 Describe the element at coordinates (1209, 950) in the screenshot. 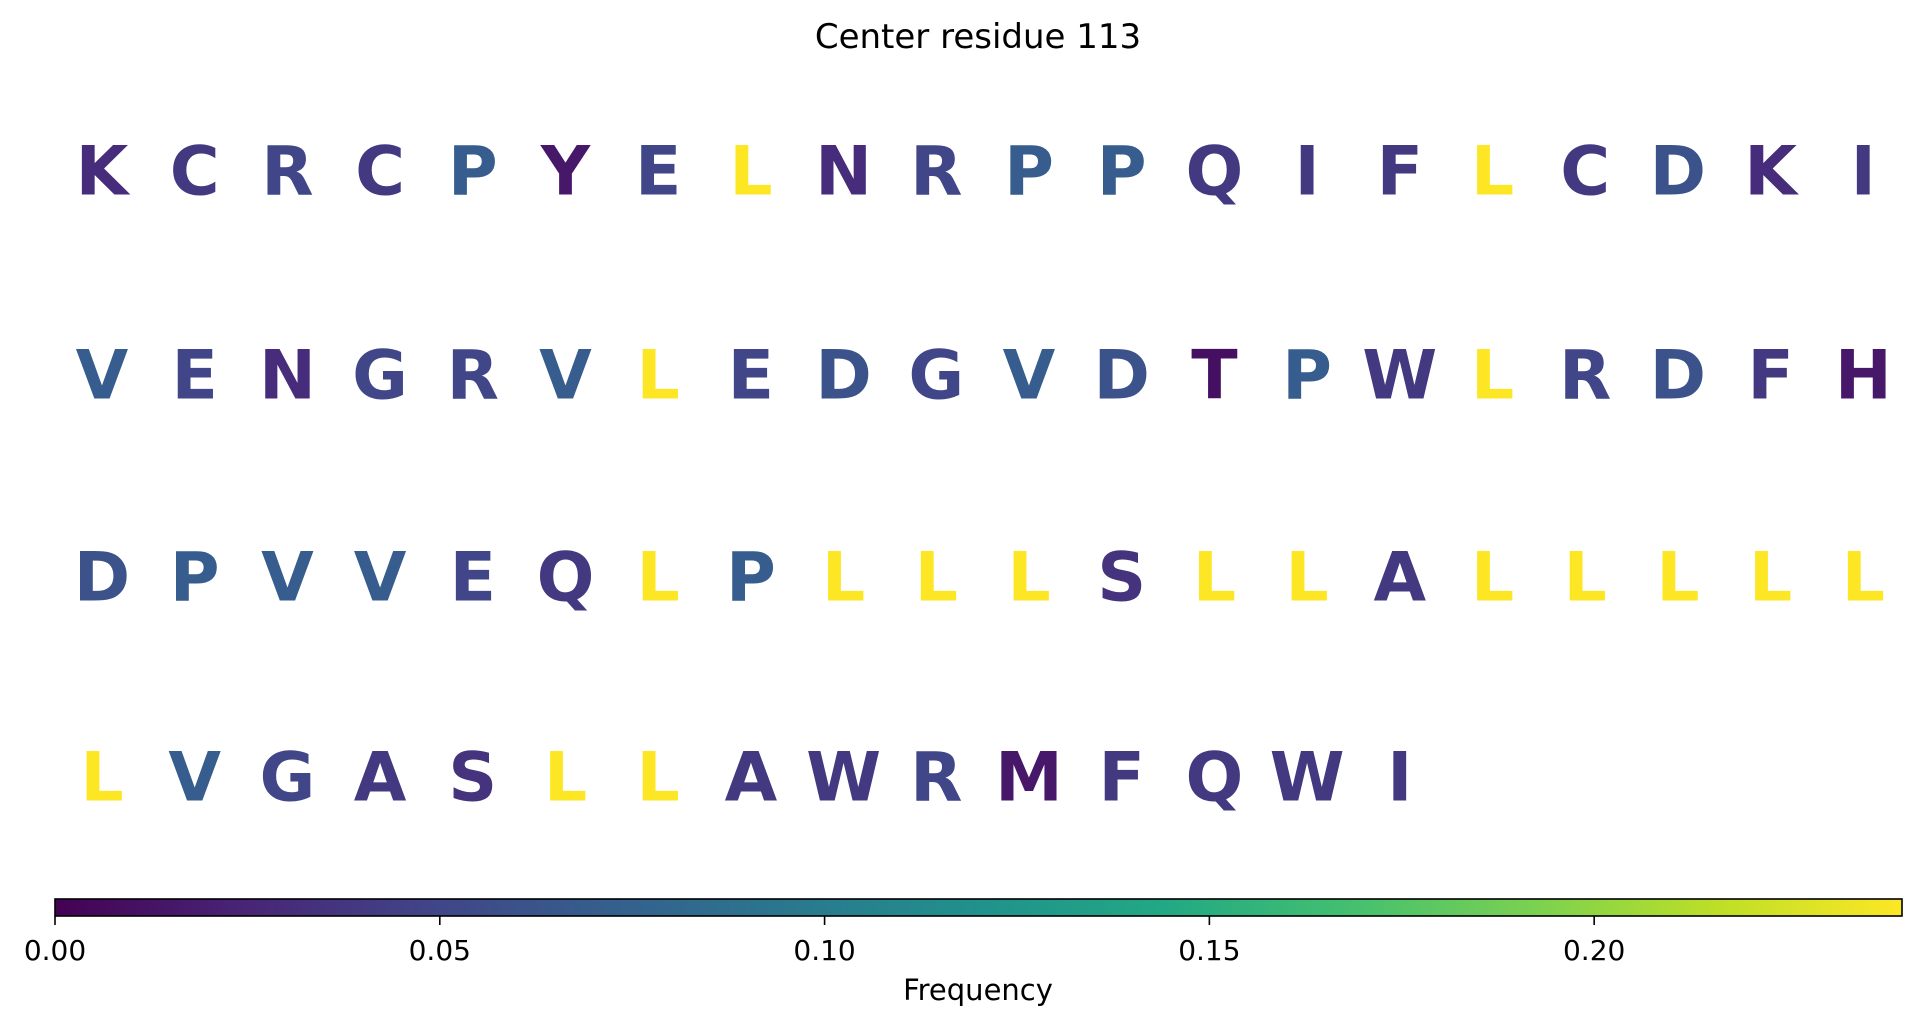

I see `colorbar-tick-label: 0.15` at that location.